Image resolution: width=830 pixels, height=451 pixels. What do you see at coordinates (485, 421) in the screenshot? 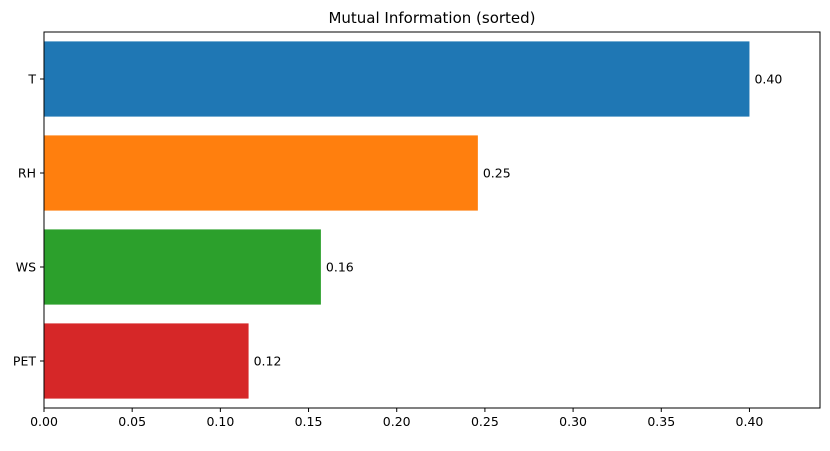
I see `x-tick-label: 0.25` at bounding box center [485, 421].